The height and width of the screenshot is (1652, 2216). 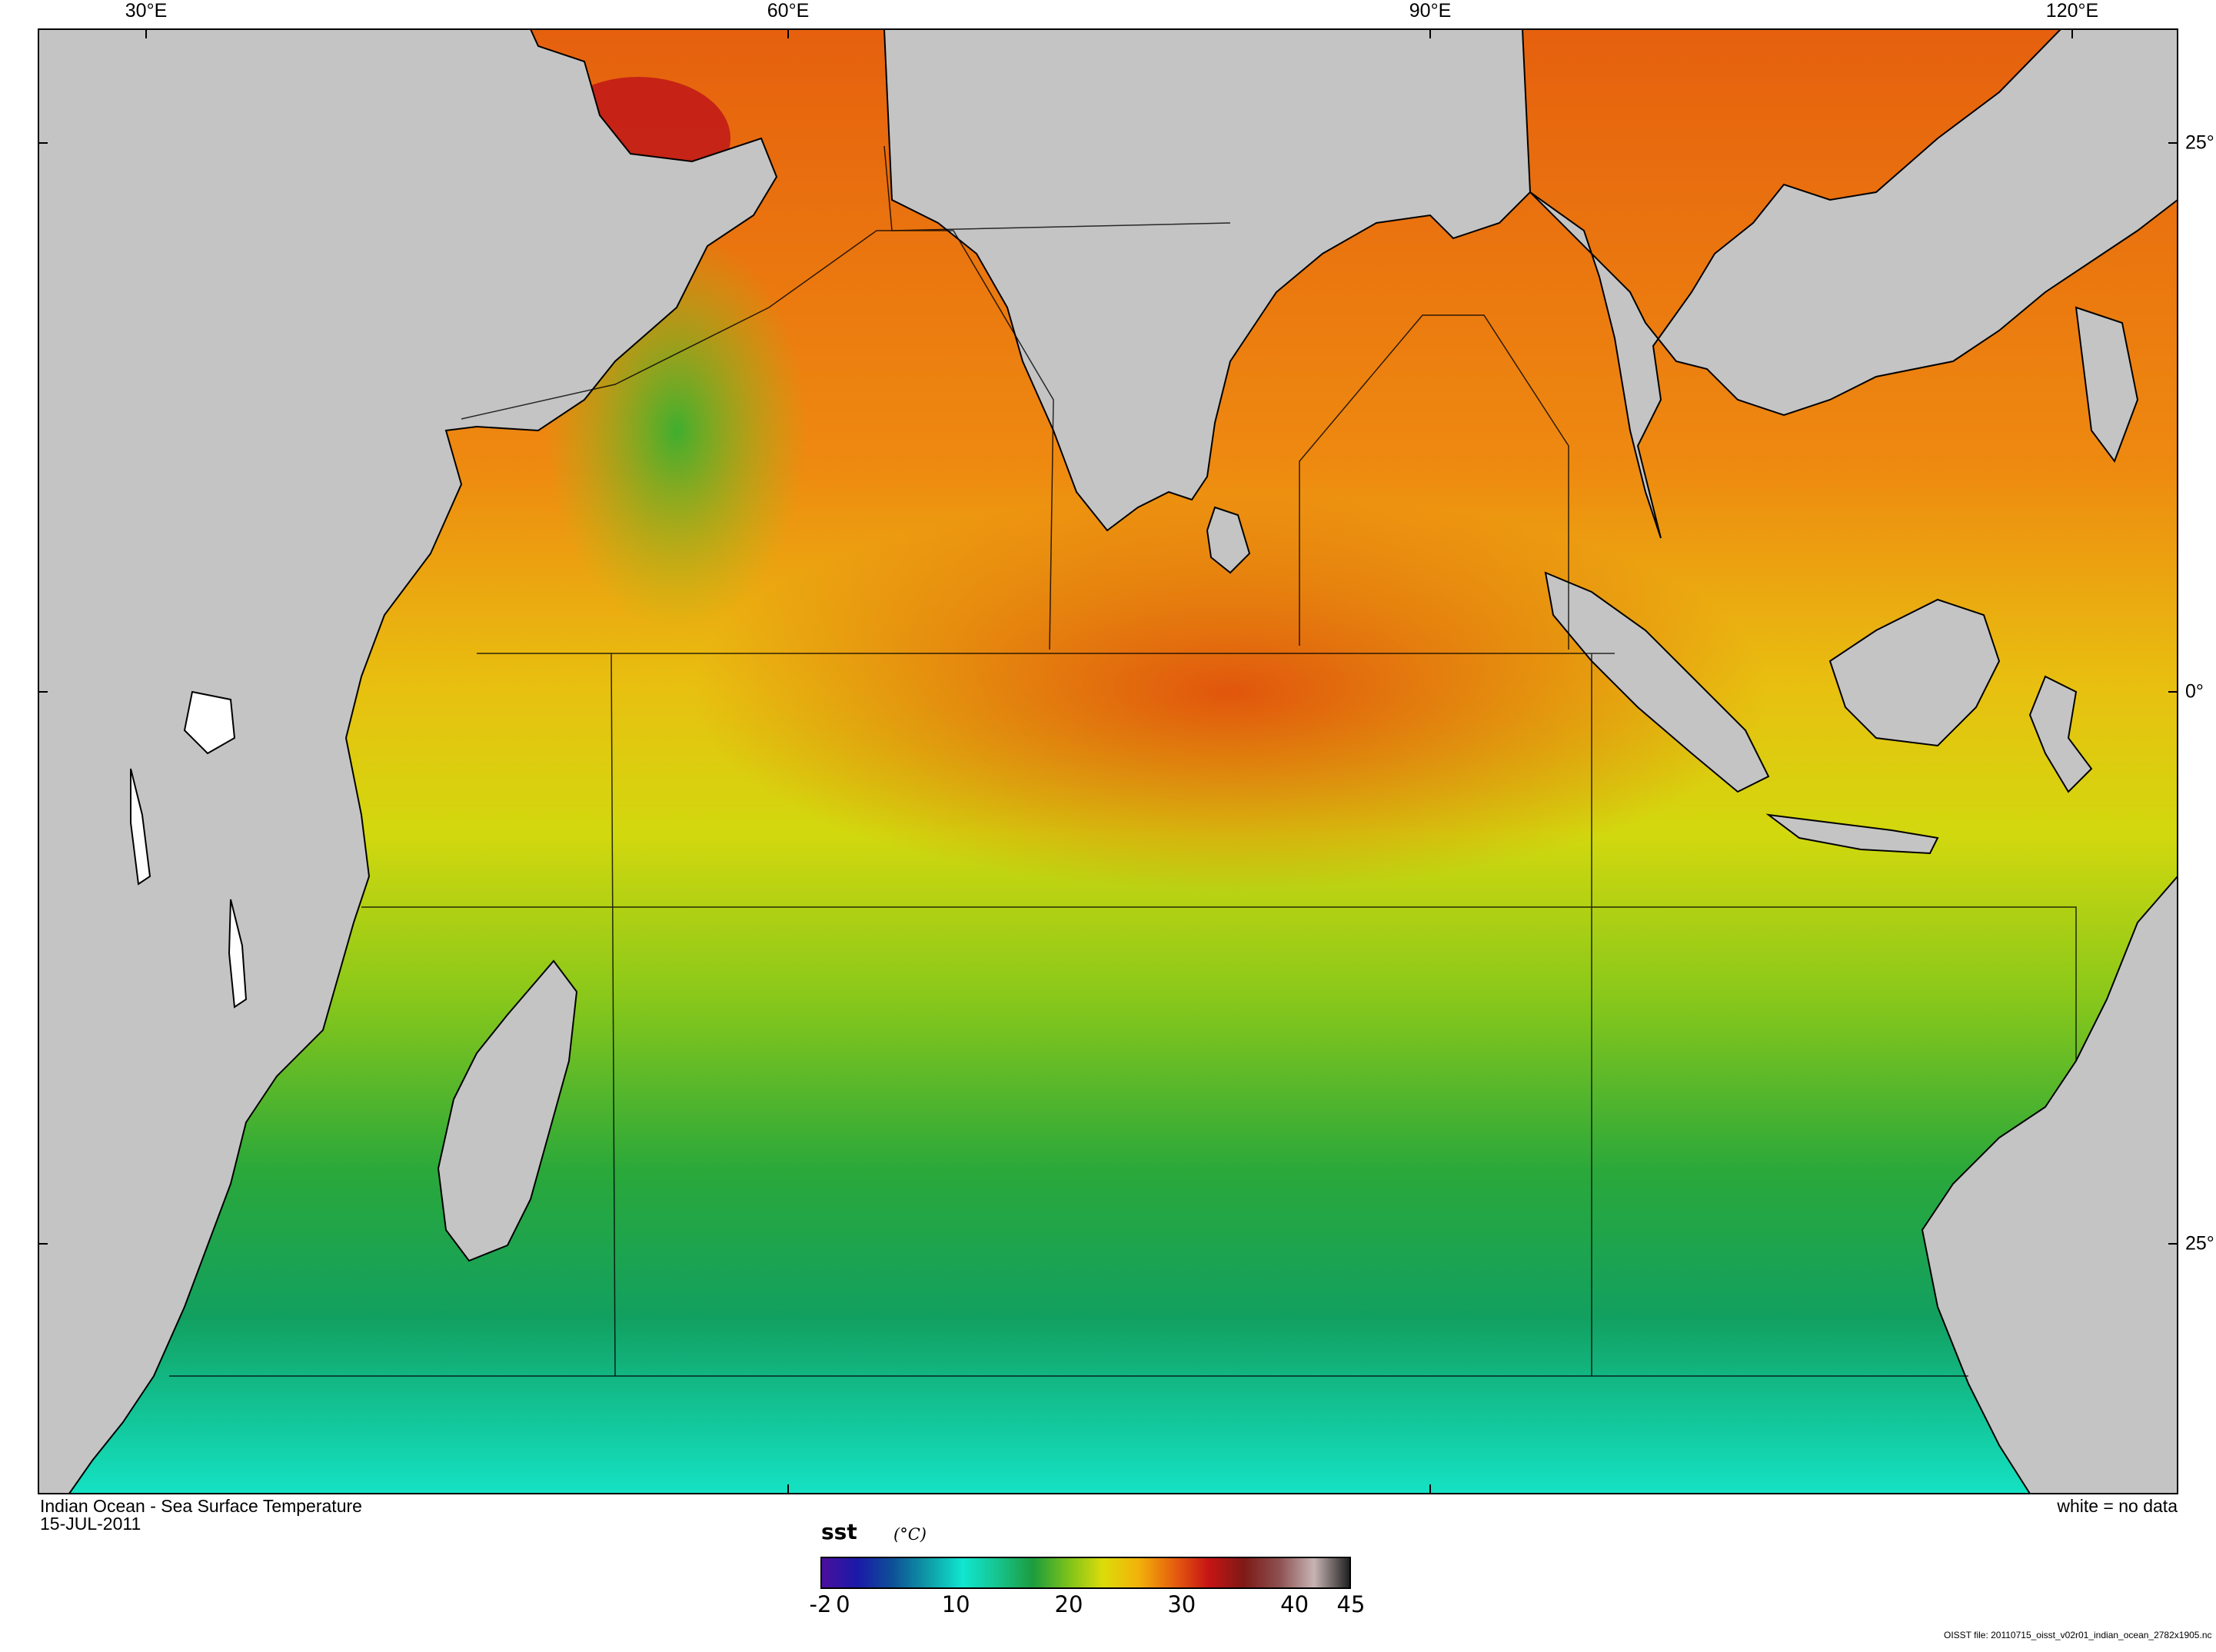 What do you see at coordinates (1854, 284) in the screenshot?
I see `southeast-asia-land` at bounding box center [1854, 284].